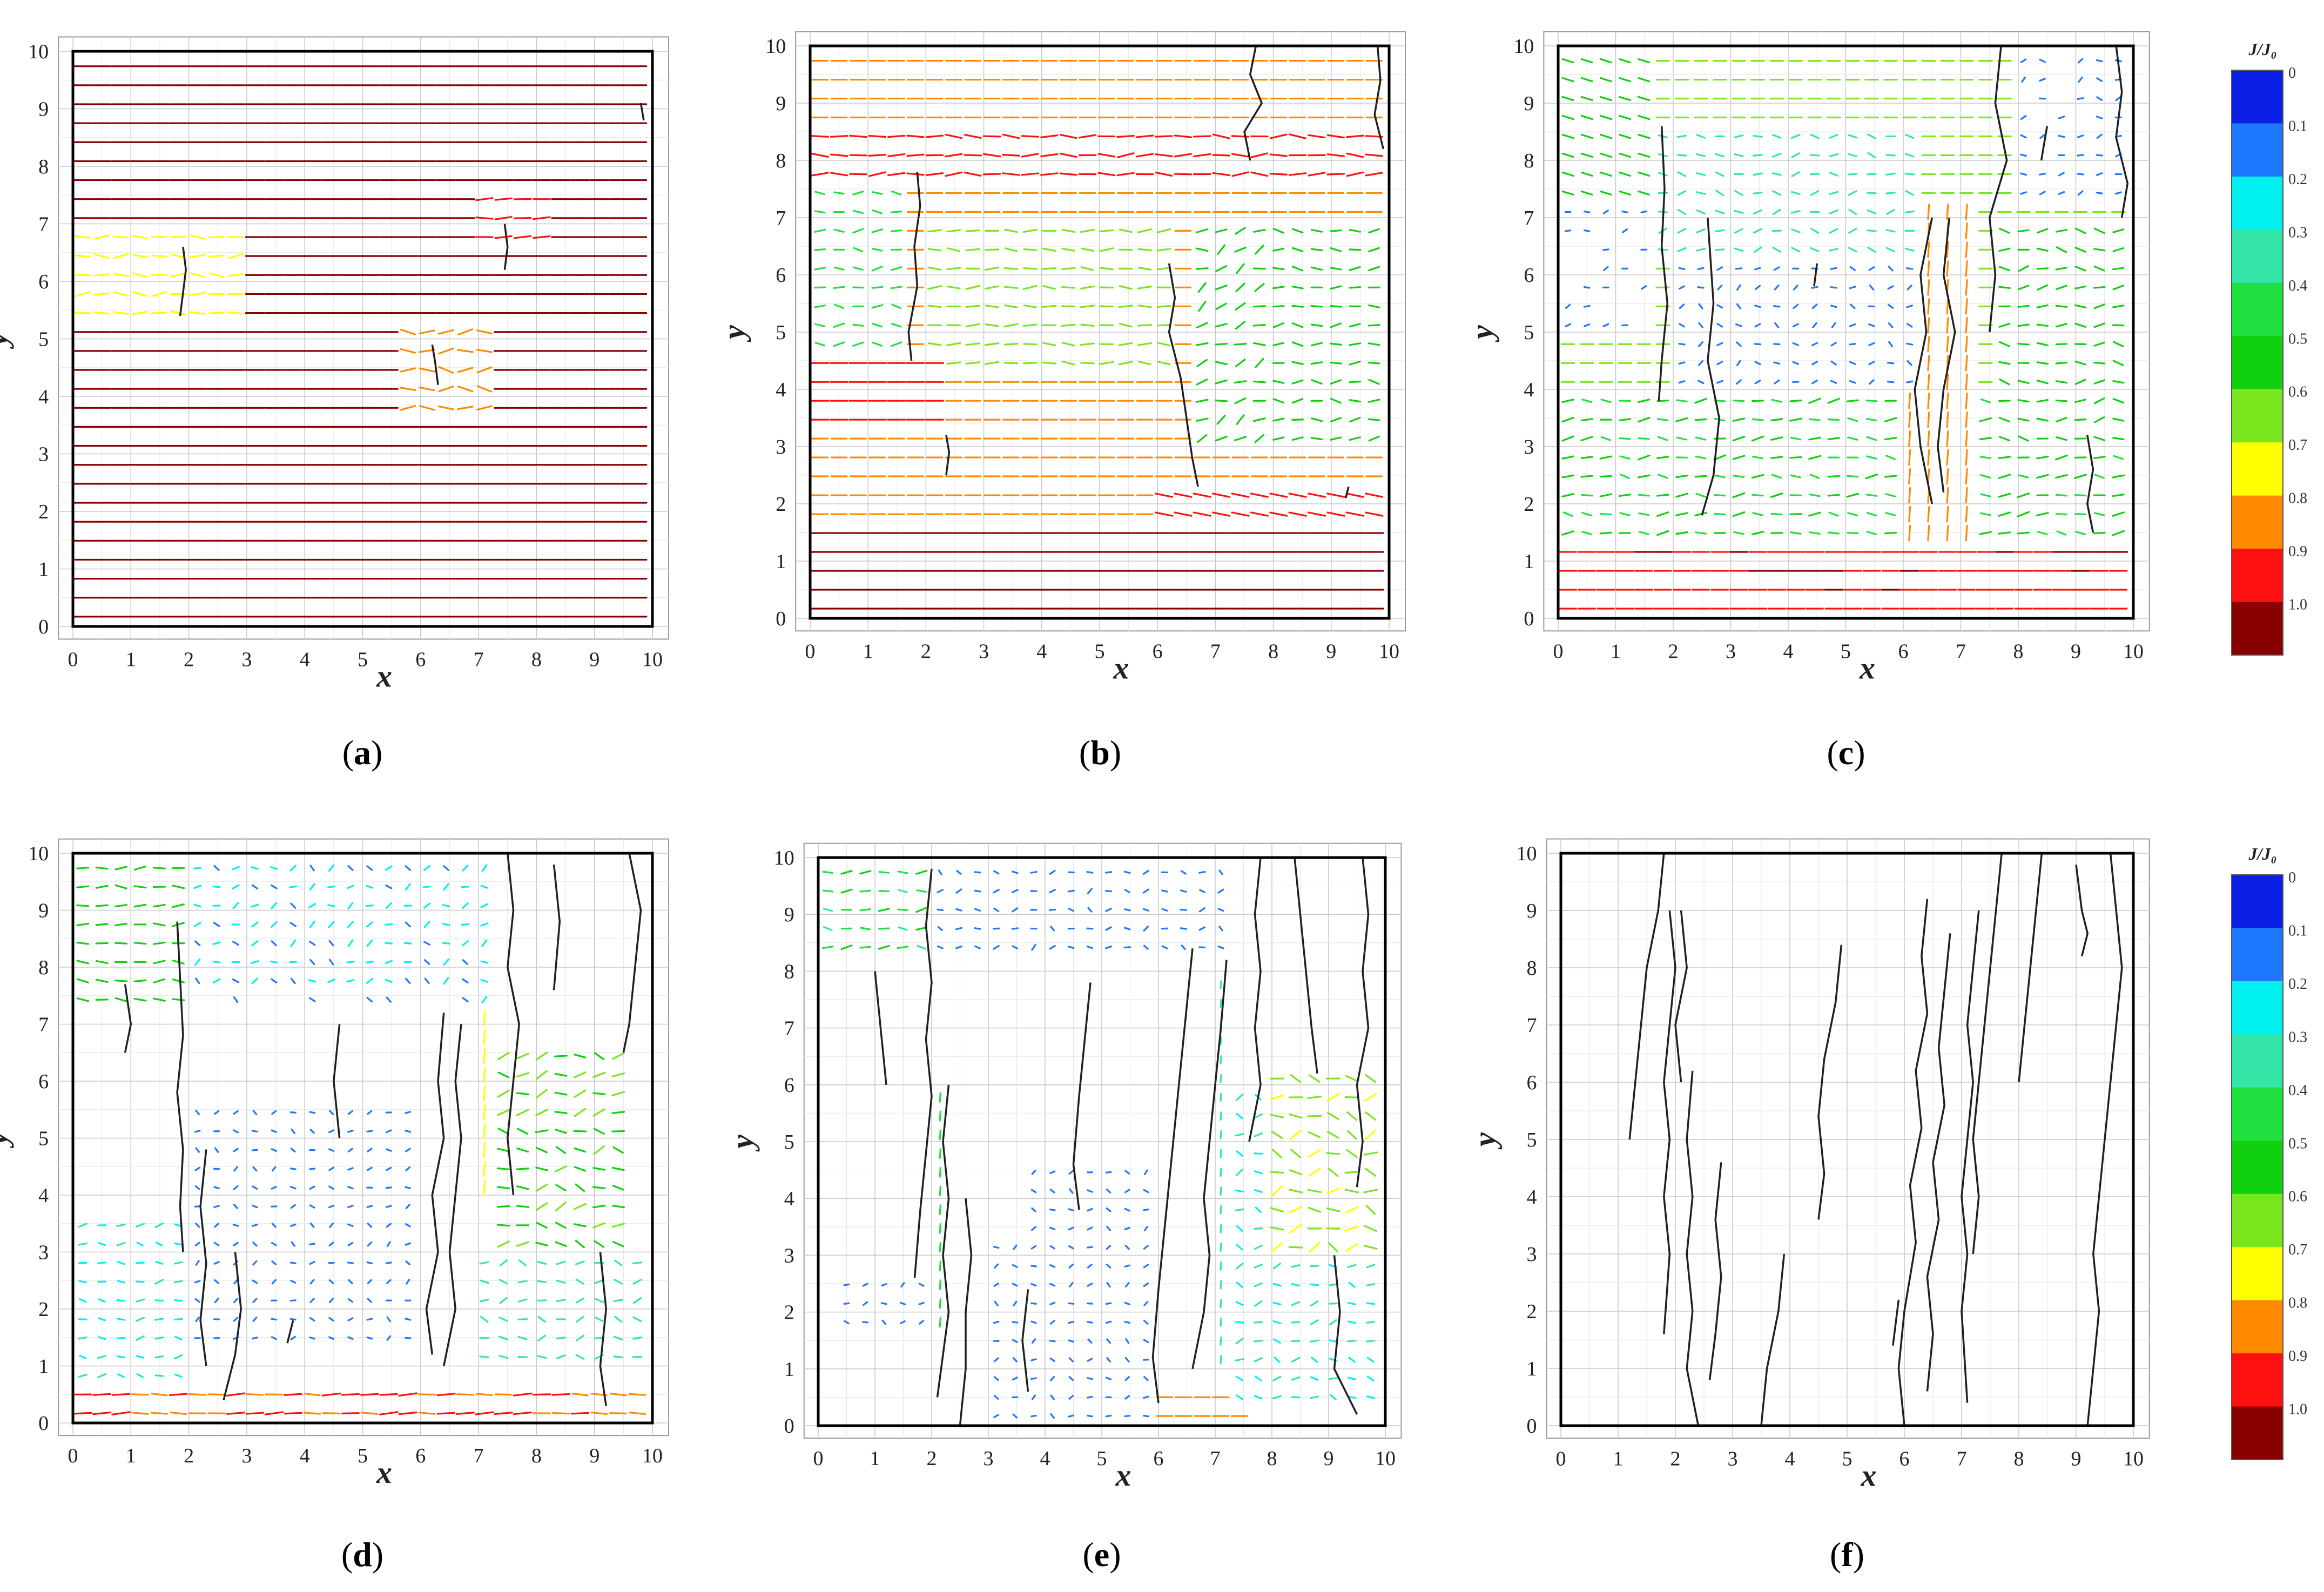  I want to click on y-tick-label: 7, so click(43, 224).